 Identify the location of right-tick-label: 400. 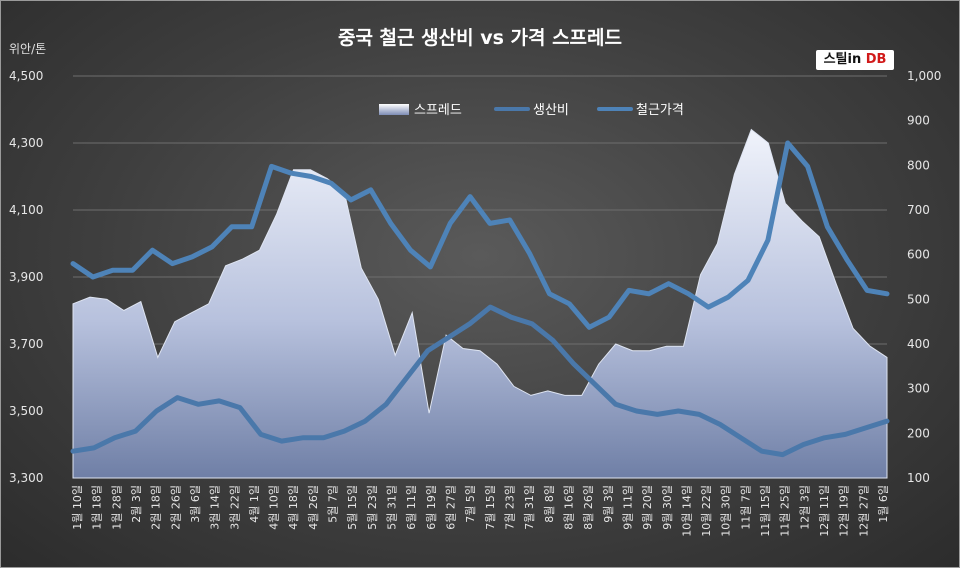
(918, 344).